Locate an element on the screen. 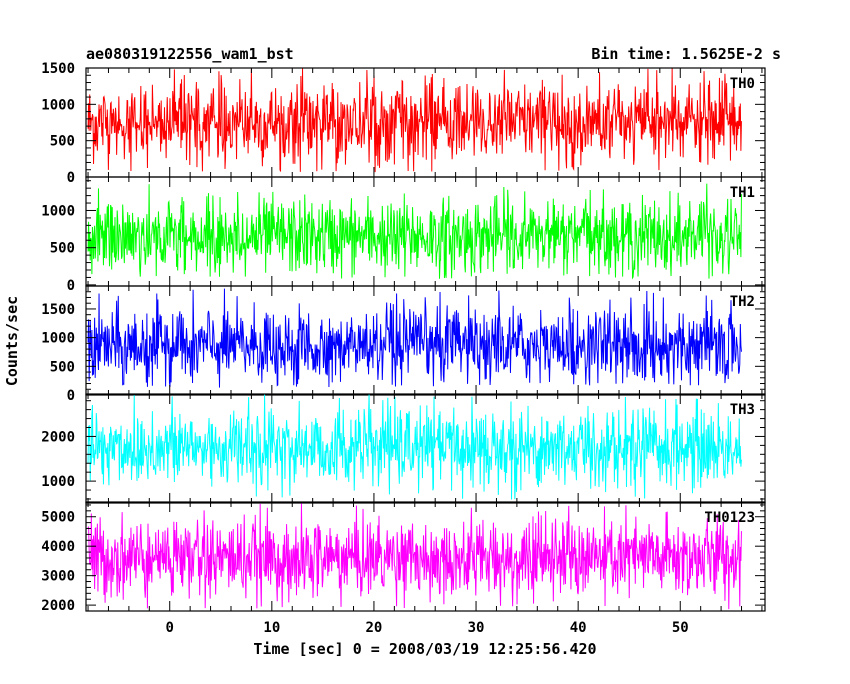 The height and width of the screenshot is (684, 850). x-tick-label: 20 is located at coordinates (374, 628).